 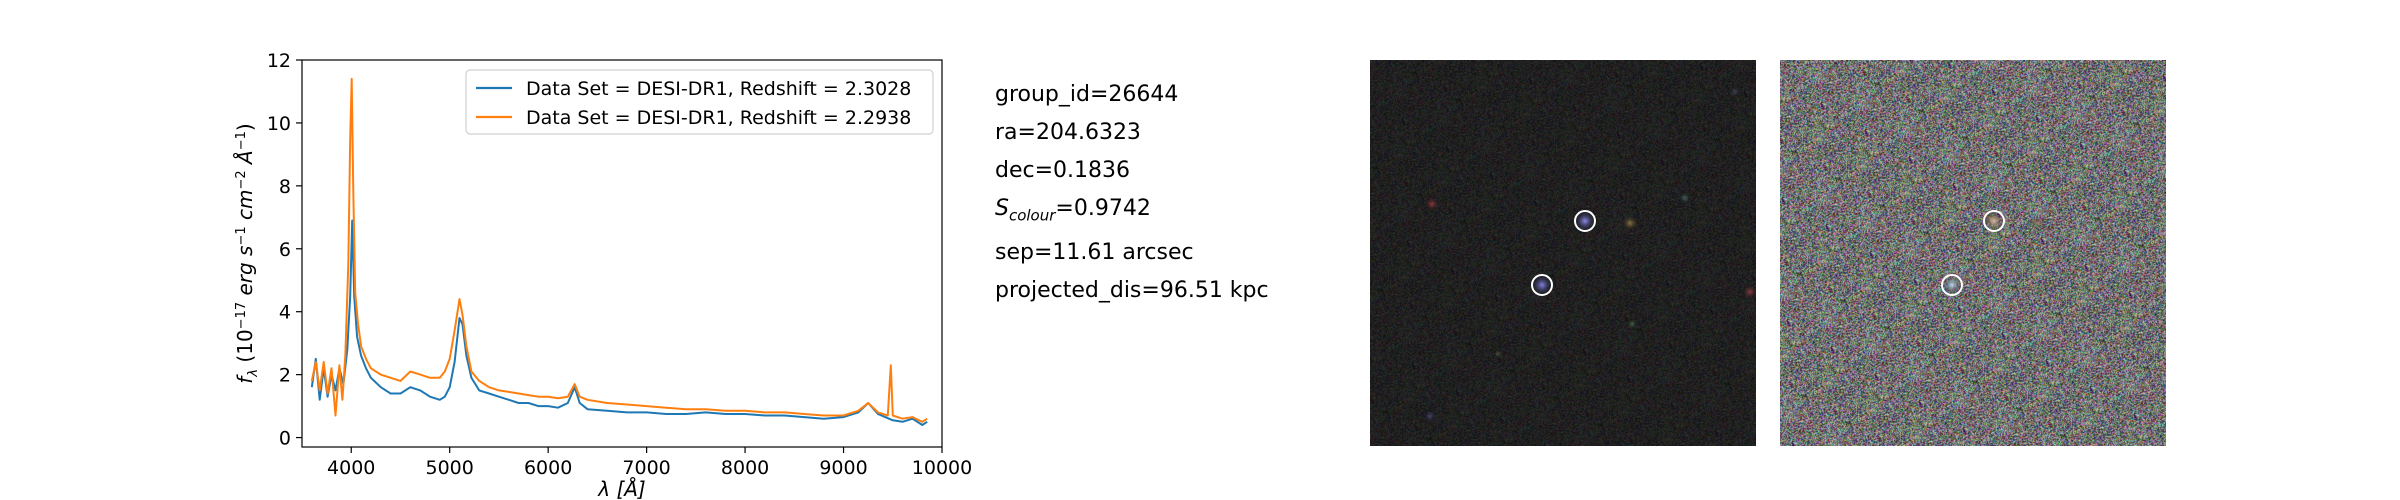 I want to click on y-tick-label-2: 2, so click(x=285, y=376).